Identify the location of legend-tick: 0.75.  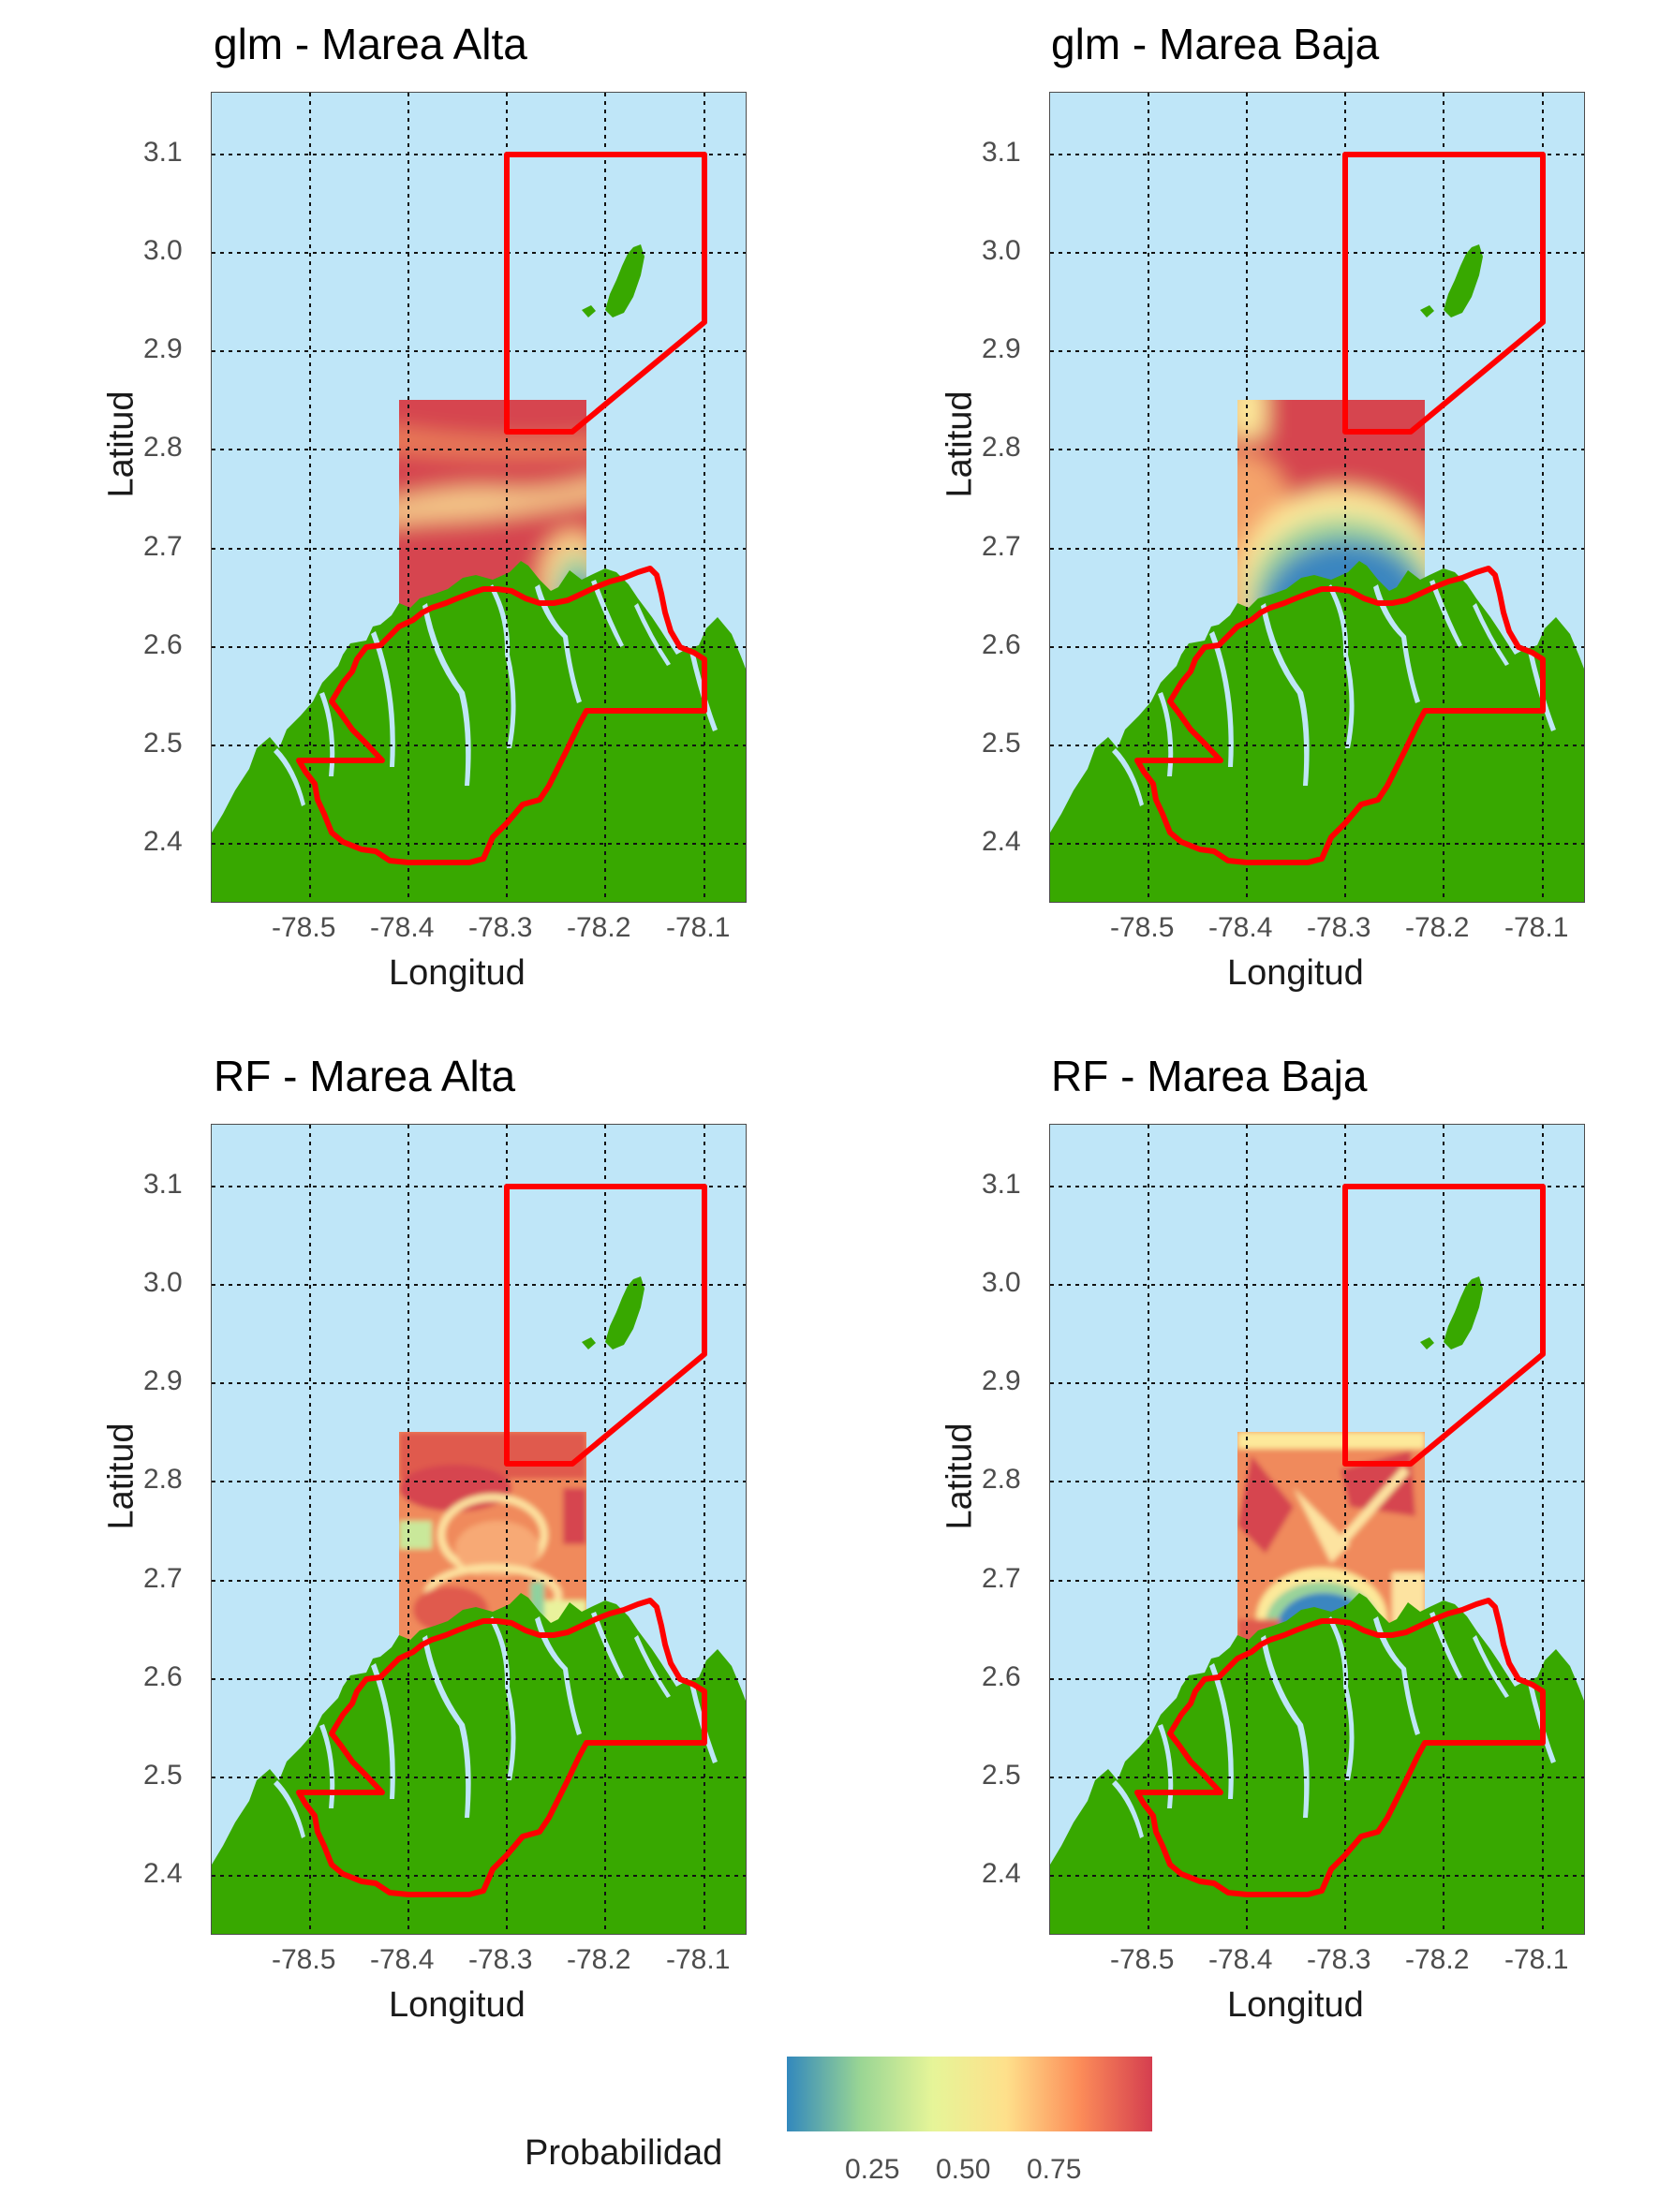
(1055, 2169).